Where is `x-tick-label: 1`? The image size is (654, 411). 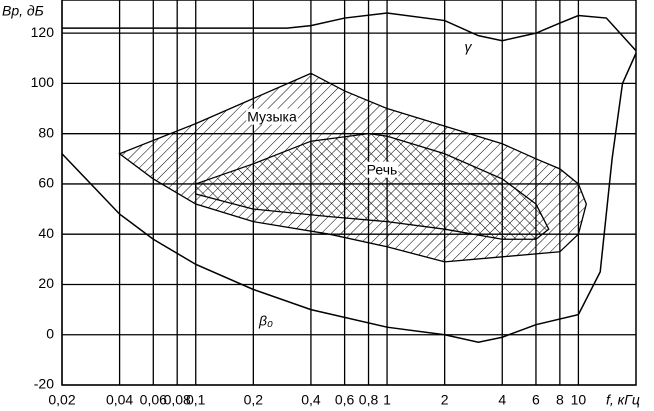
x-tick-label: 1 is located at coordinates (387, 400).